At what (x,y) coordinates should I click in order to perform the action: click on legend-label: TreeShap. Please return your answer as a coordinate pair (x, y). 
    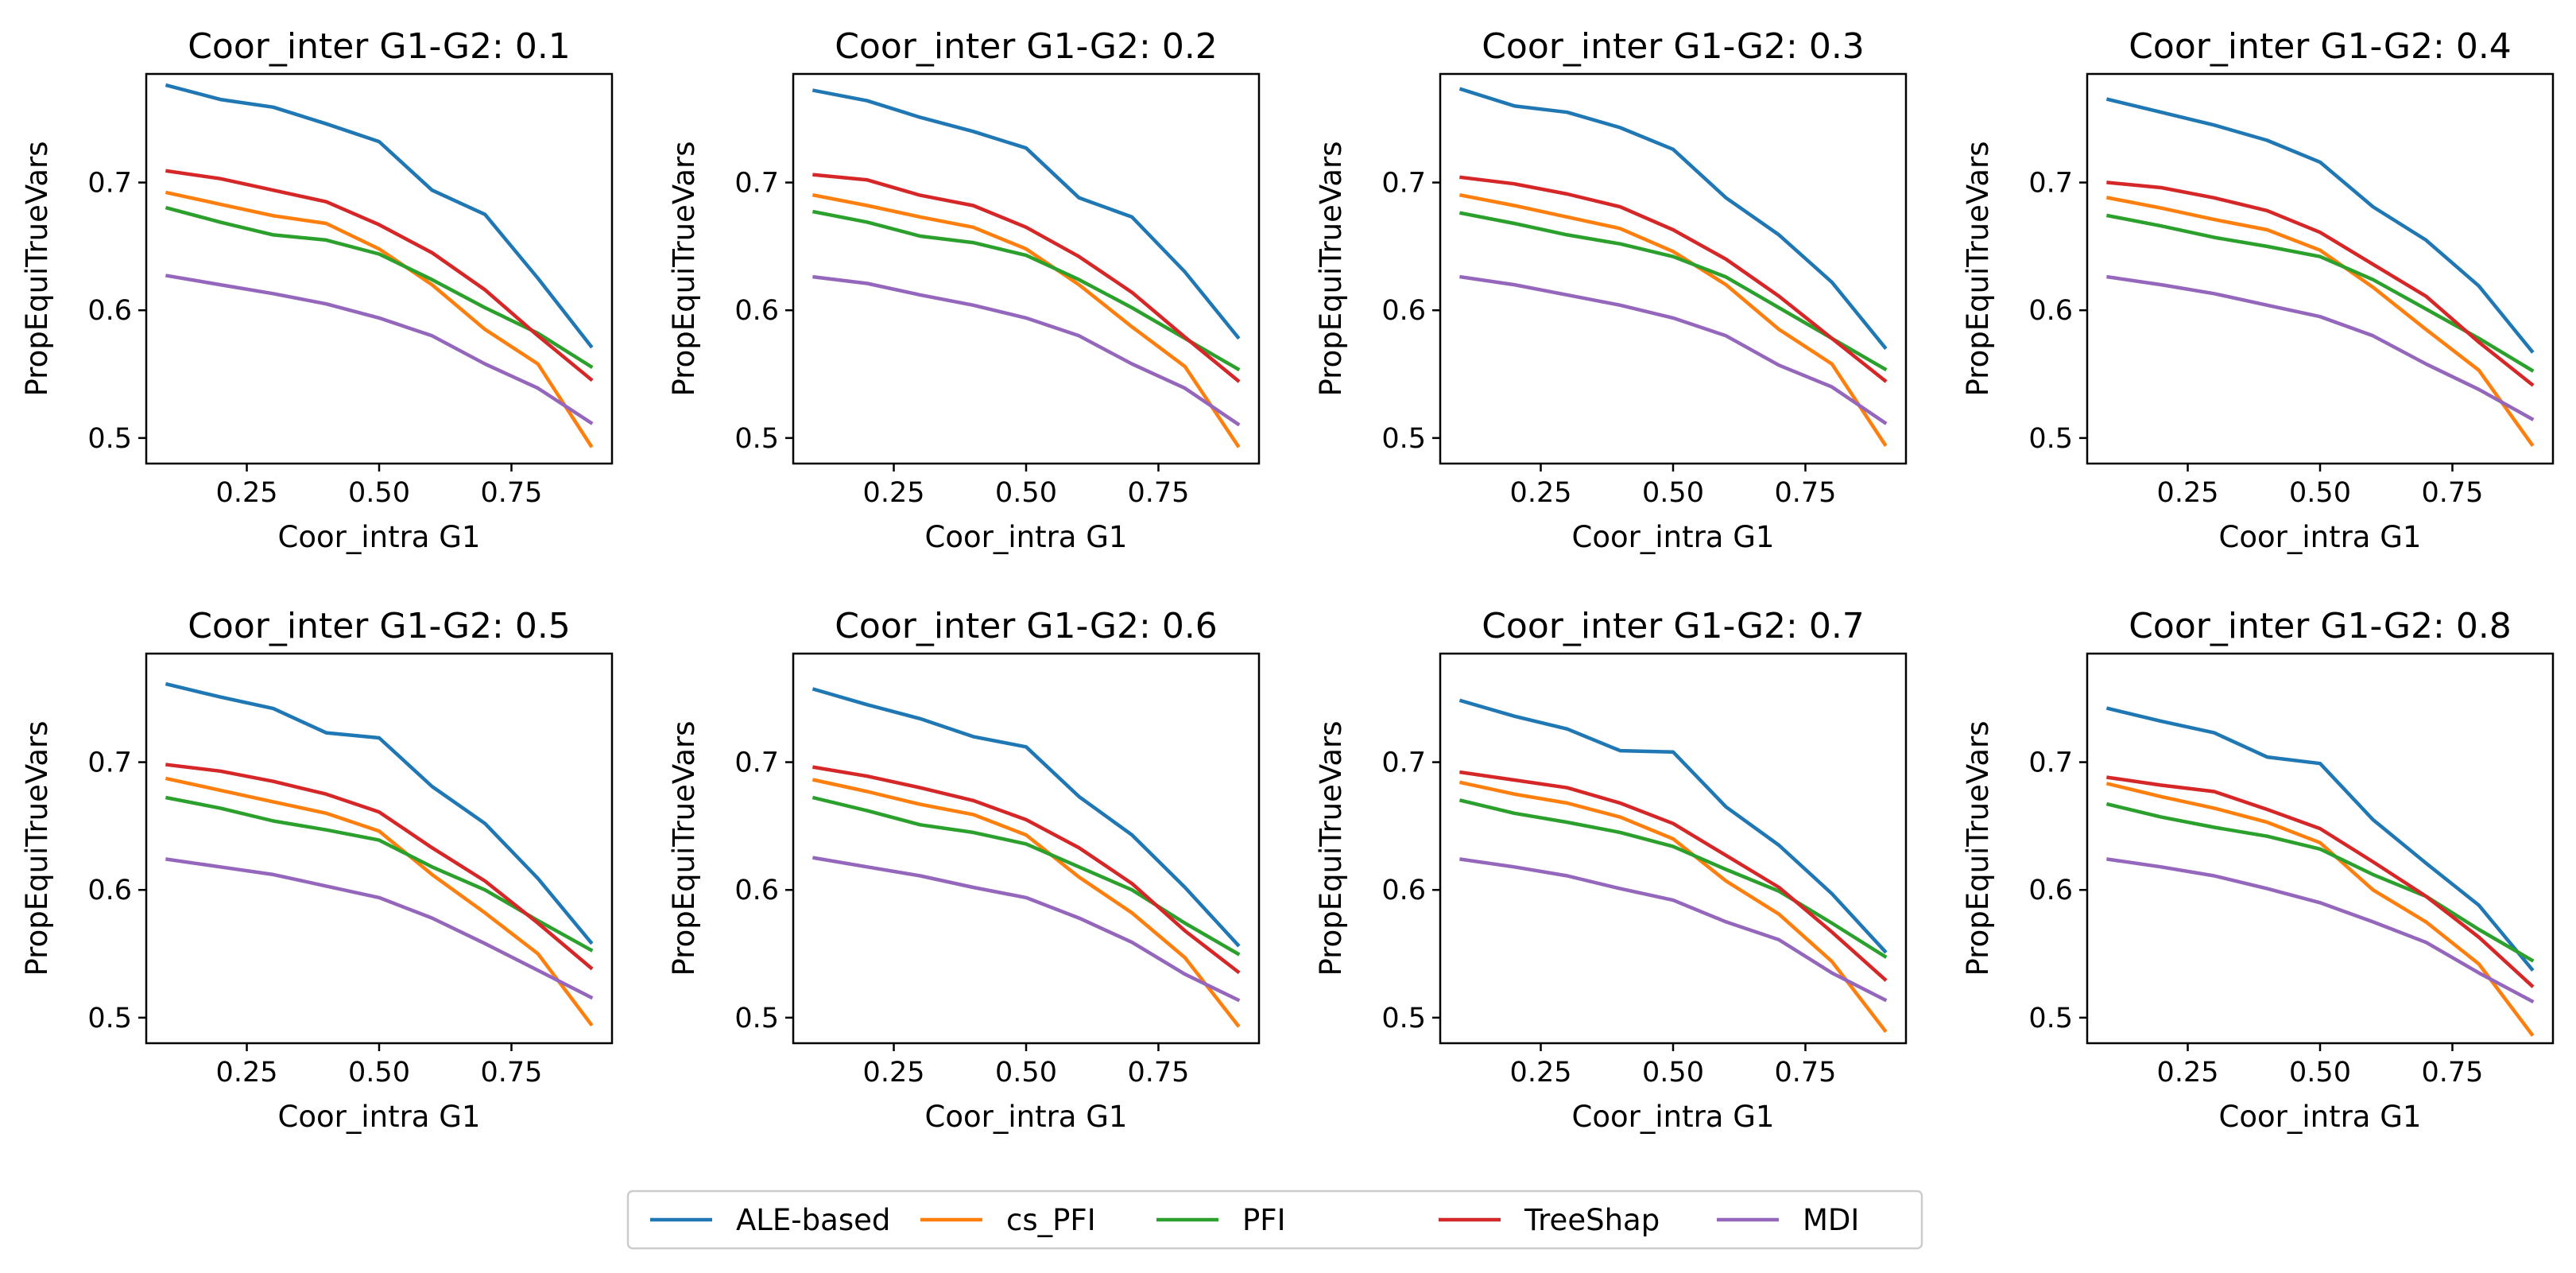
    Looking at the image, I should click on (1592, 1220).